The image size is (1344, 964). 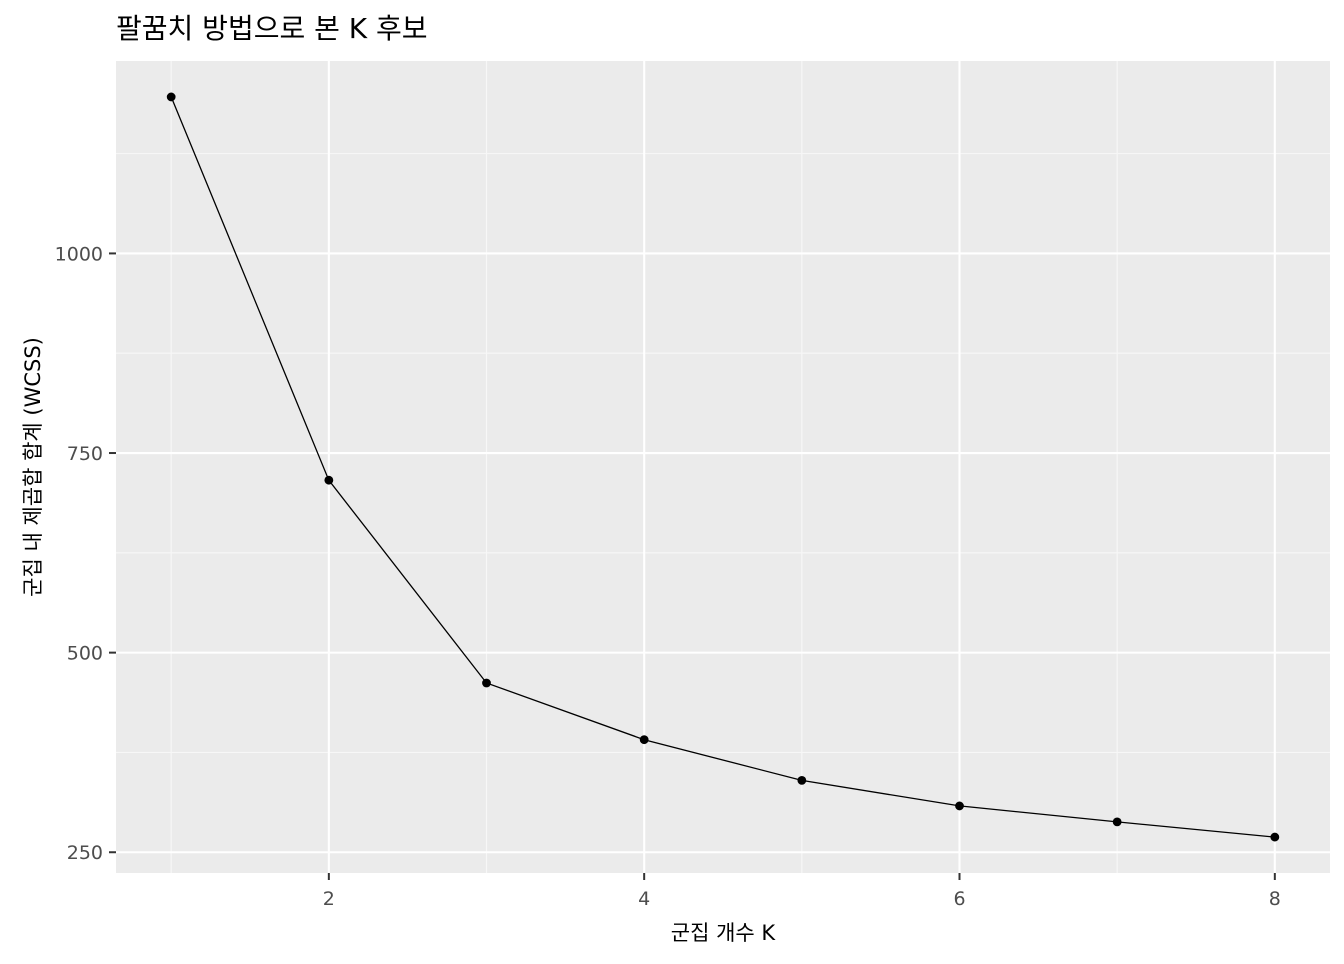 I want to click on chart-title: 팔꿈치 방법으로 본 K 후보, so click(x=272, y=28).